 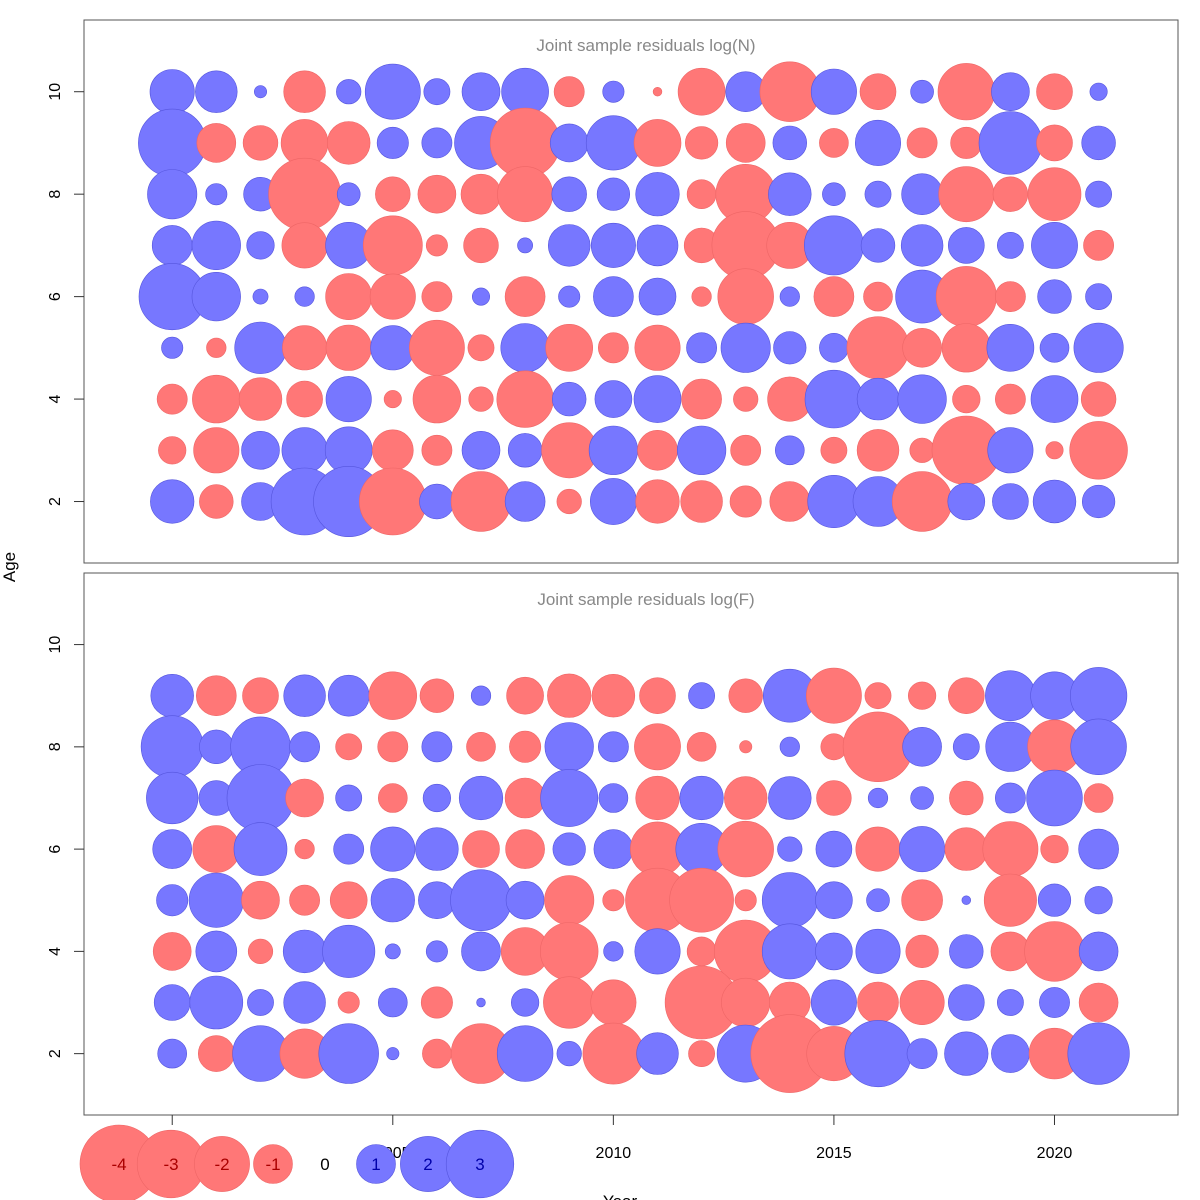 I want to click on y-tick-label: 2, so click(x=55, y=501).